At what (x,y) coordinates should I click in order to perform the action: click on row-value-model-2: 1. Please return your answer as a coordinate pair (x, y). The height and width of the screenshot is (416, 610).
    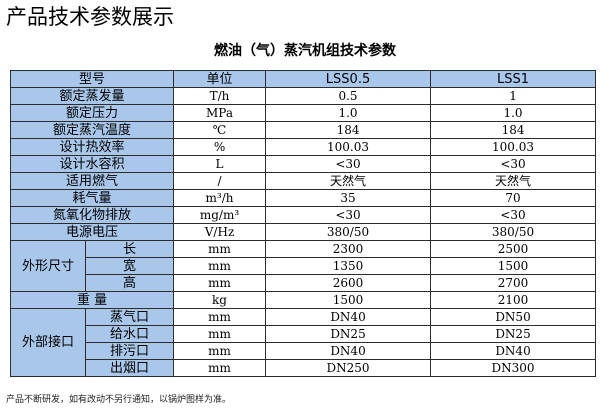
    Looking at the image, I should click on (513, 96).